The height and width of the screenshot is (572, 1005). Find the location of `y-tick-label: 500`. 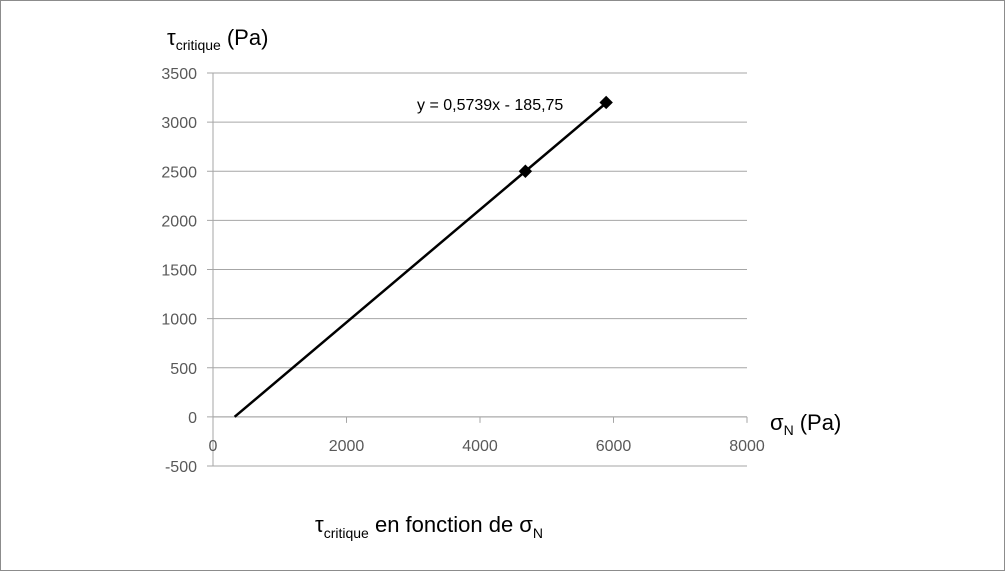

y-tick-label: 500 is located at coordinates (183, 369).